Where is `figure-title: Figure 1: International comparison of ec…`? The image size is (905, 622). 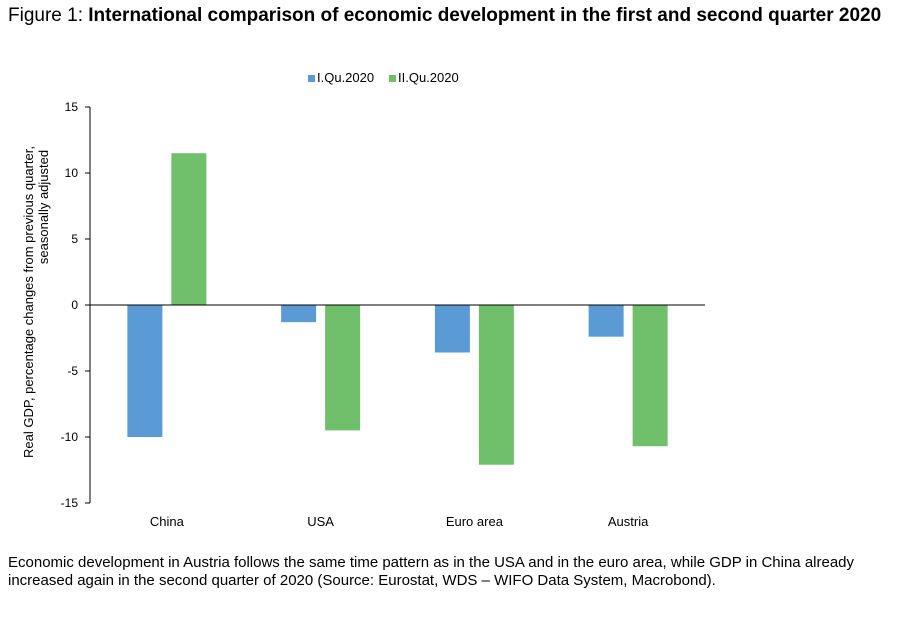
figure-title: Figure 1: International comparison of ec… is located at coordinates (454, 15).